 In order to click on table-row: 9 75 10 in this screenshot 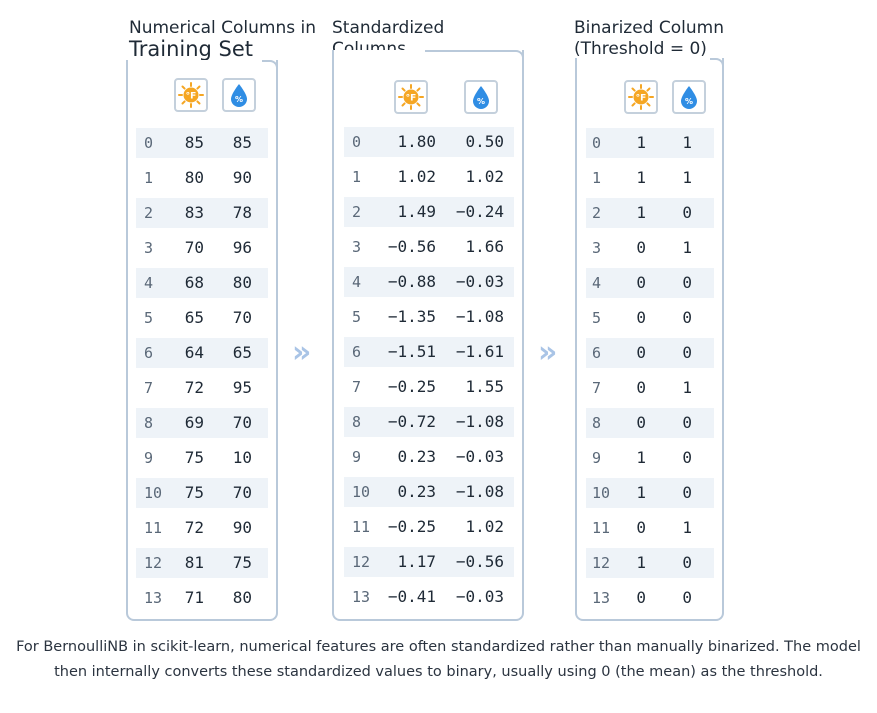, I will do `click(202, 458)`.